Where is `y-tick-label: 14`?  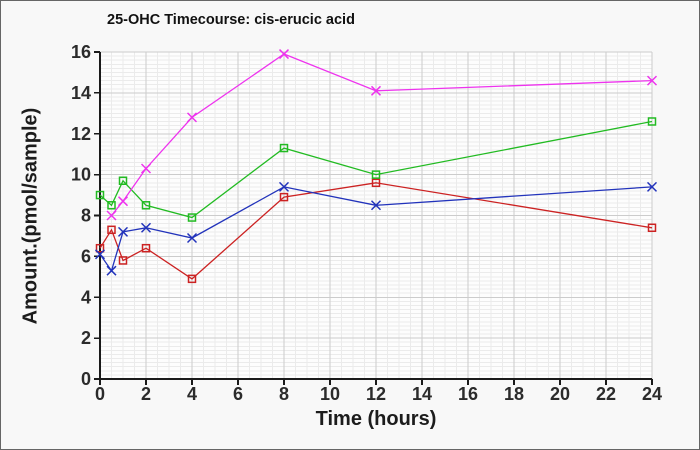
y-tick-label: 14 is located at coordinates (81, 93).